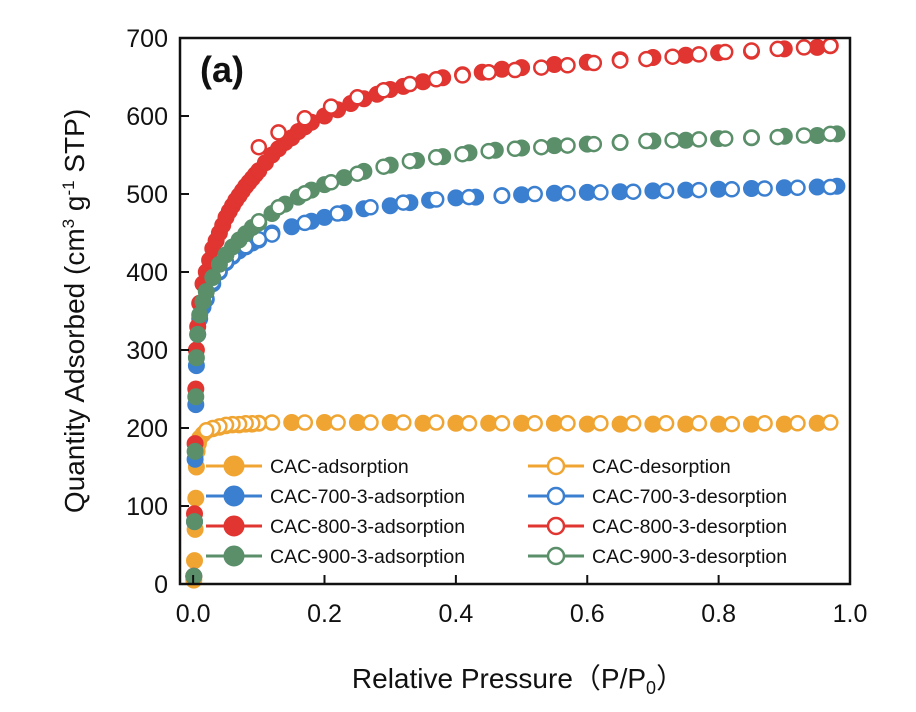  I want to click on legend-marker-cac-900-3-desorption, so click(556, 556).